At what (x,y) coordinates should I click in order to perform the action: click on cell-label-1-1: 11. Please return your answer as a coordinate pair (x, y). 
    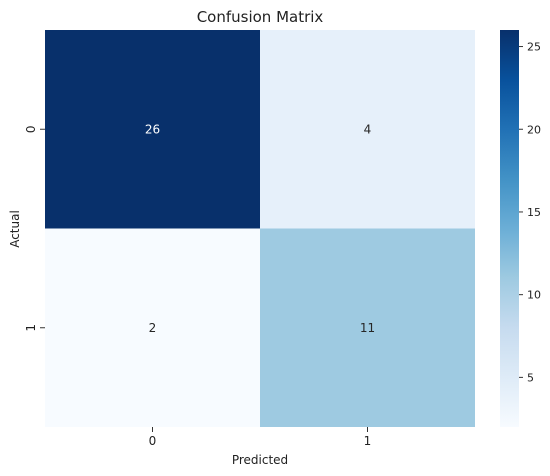
    Looking at the image, I should click on (367, 328).